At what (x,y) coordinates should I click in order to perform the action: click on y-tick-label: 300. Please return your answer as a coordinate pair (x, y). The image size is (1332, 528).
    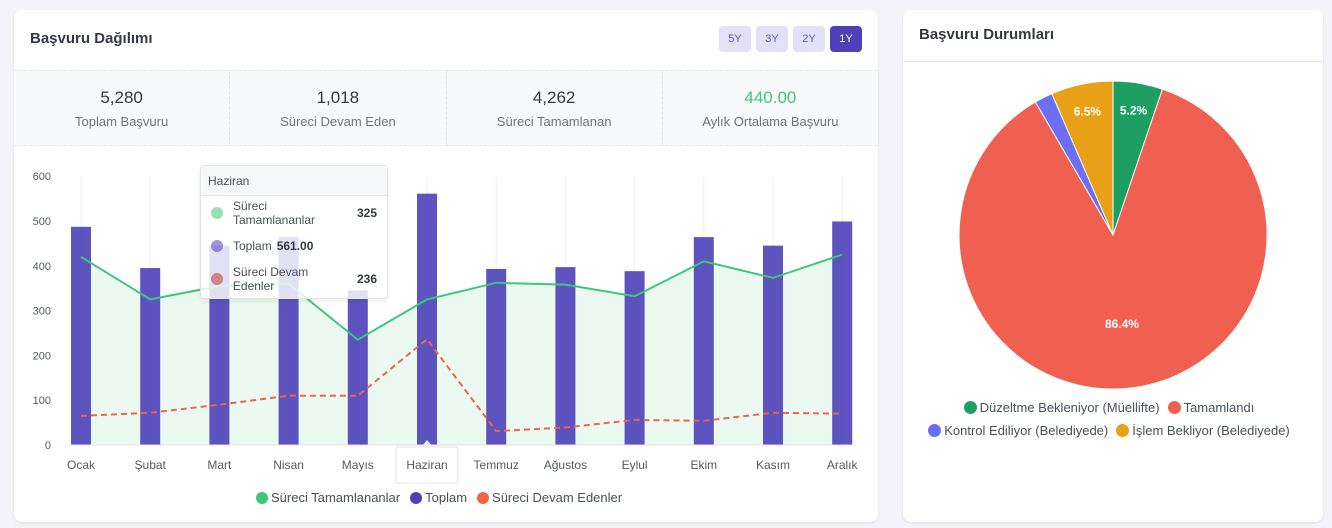
    Looking at the image, I should click on (42, 312).